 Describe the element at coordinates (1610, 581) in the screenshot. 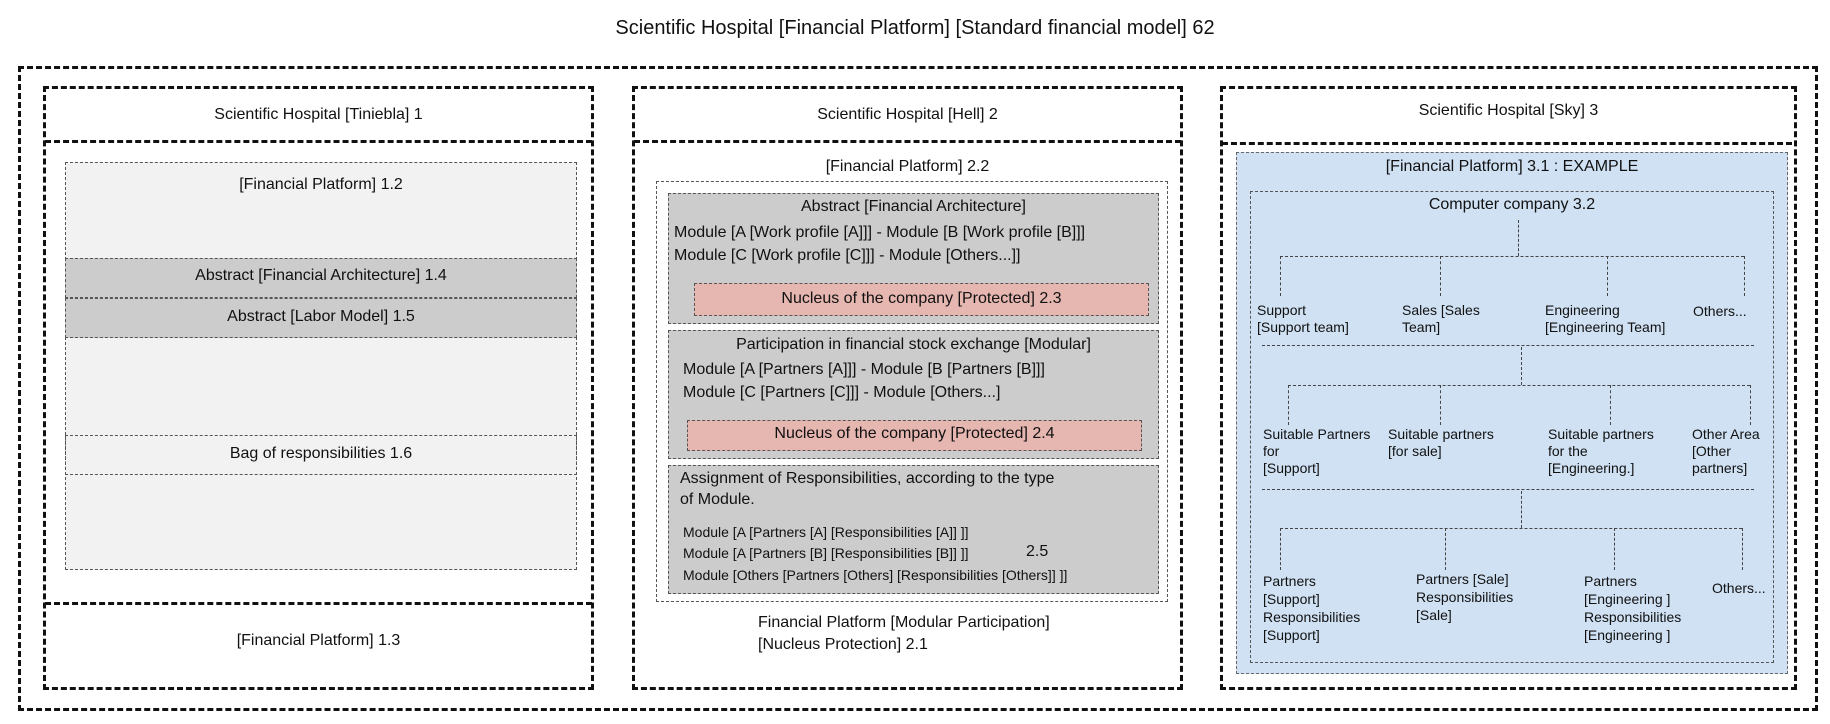

I see `row3-engineering-line-1: Partners` at that location.